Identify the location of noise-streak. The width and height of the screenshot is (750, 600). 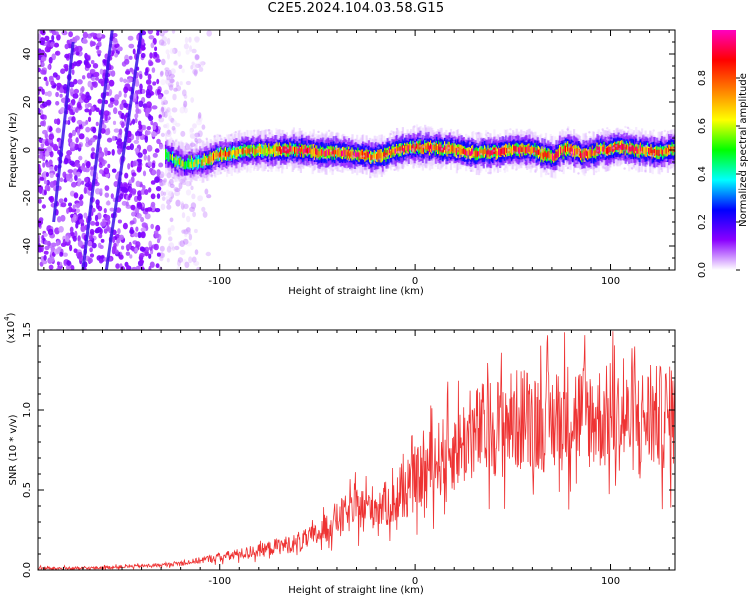
(124, 150).